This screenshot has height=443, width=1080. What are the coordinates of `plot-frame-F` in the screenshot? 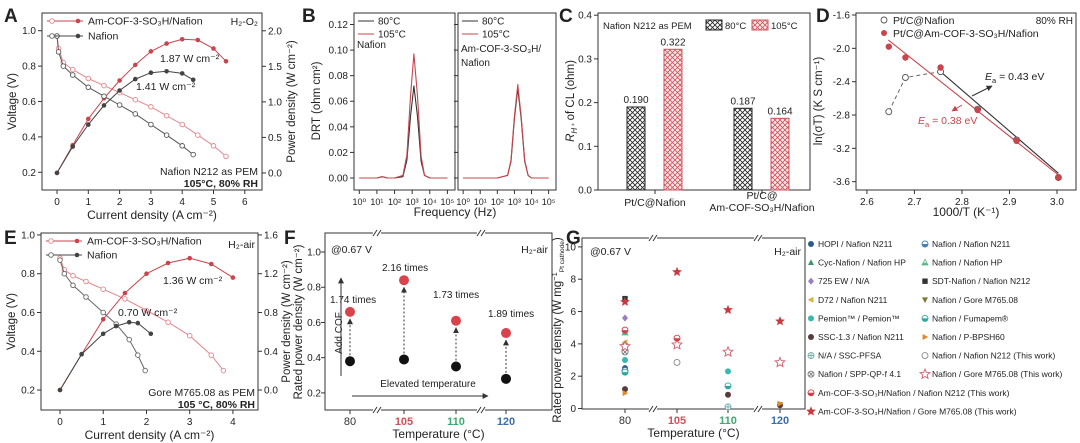 It's located at (438, 321).